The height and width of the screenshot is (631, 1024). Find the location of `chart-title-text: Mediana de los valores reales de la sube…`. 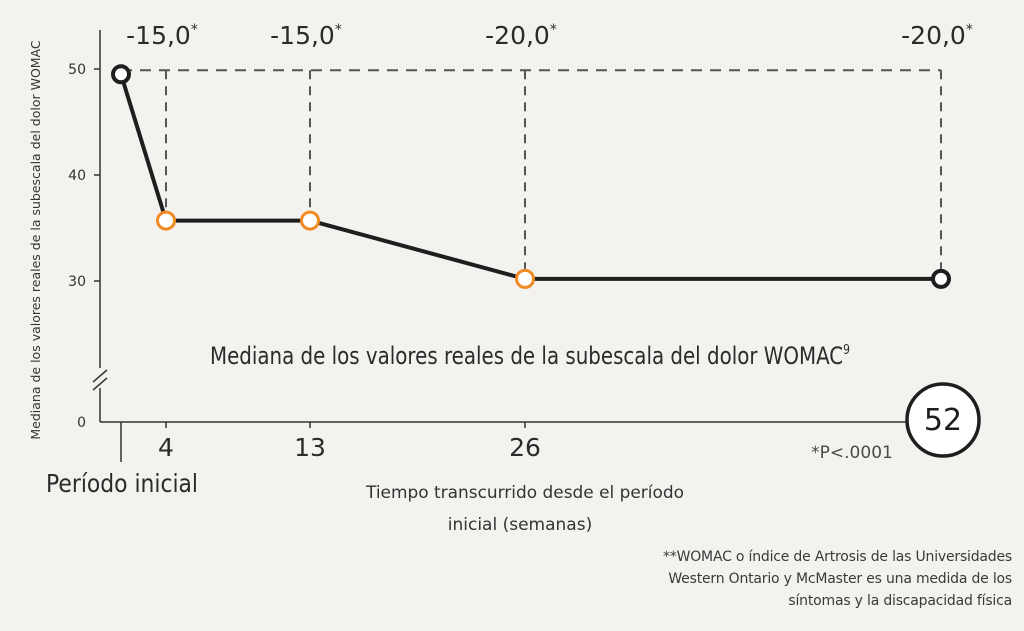

chart-title-text: Mediana de los valores reales de la sube… is located at coordinates (526, 356).